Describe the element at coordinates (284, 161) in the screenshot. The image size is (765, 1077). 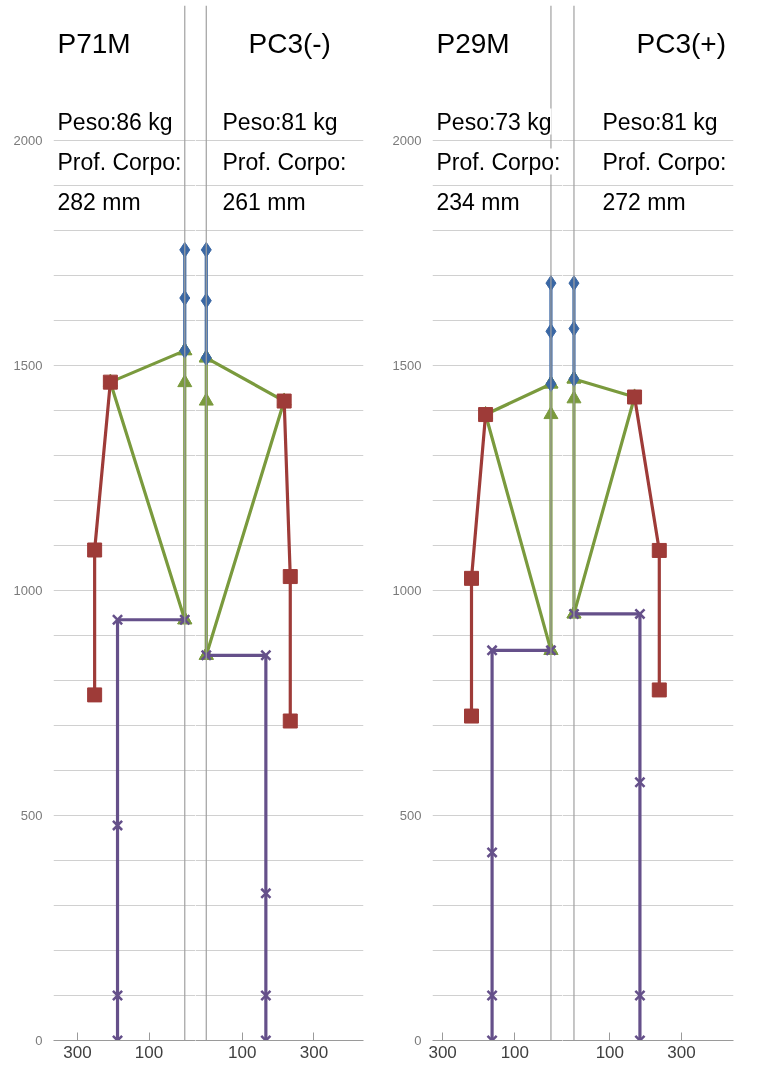
I see `annotation: Peso:81 kg Prof. Corpo: 261 mm` at that location.